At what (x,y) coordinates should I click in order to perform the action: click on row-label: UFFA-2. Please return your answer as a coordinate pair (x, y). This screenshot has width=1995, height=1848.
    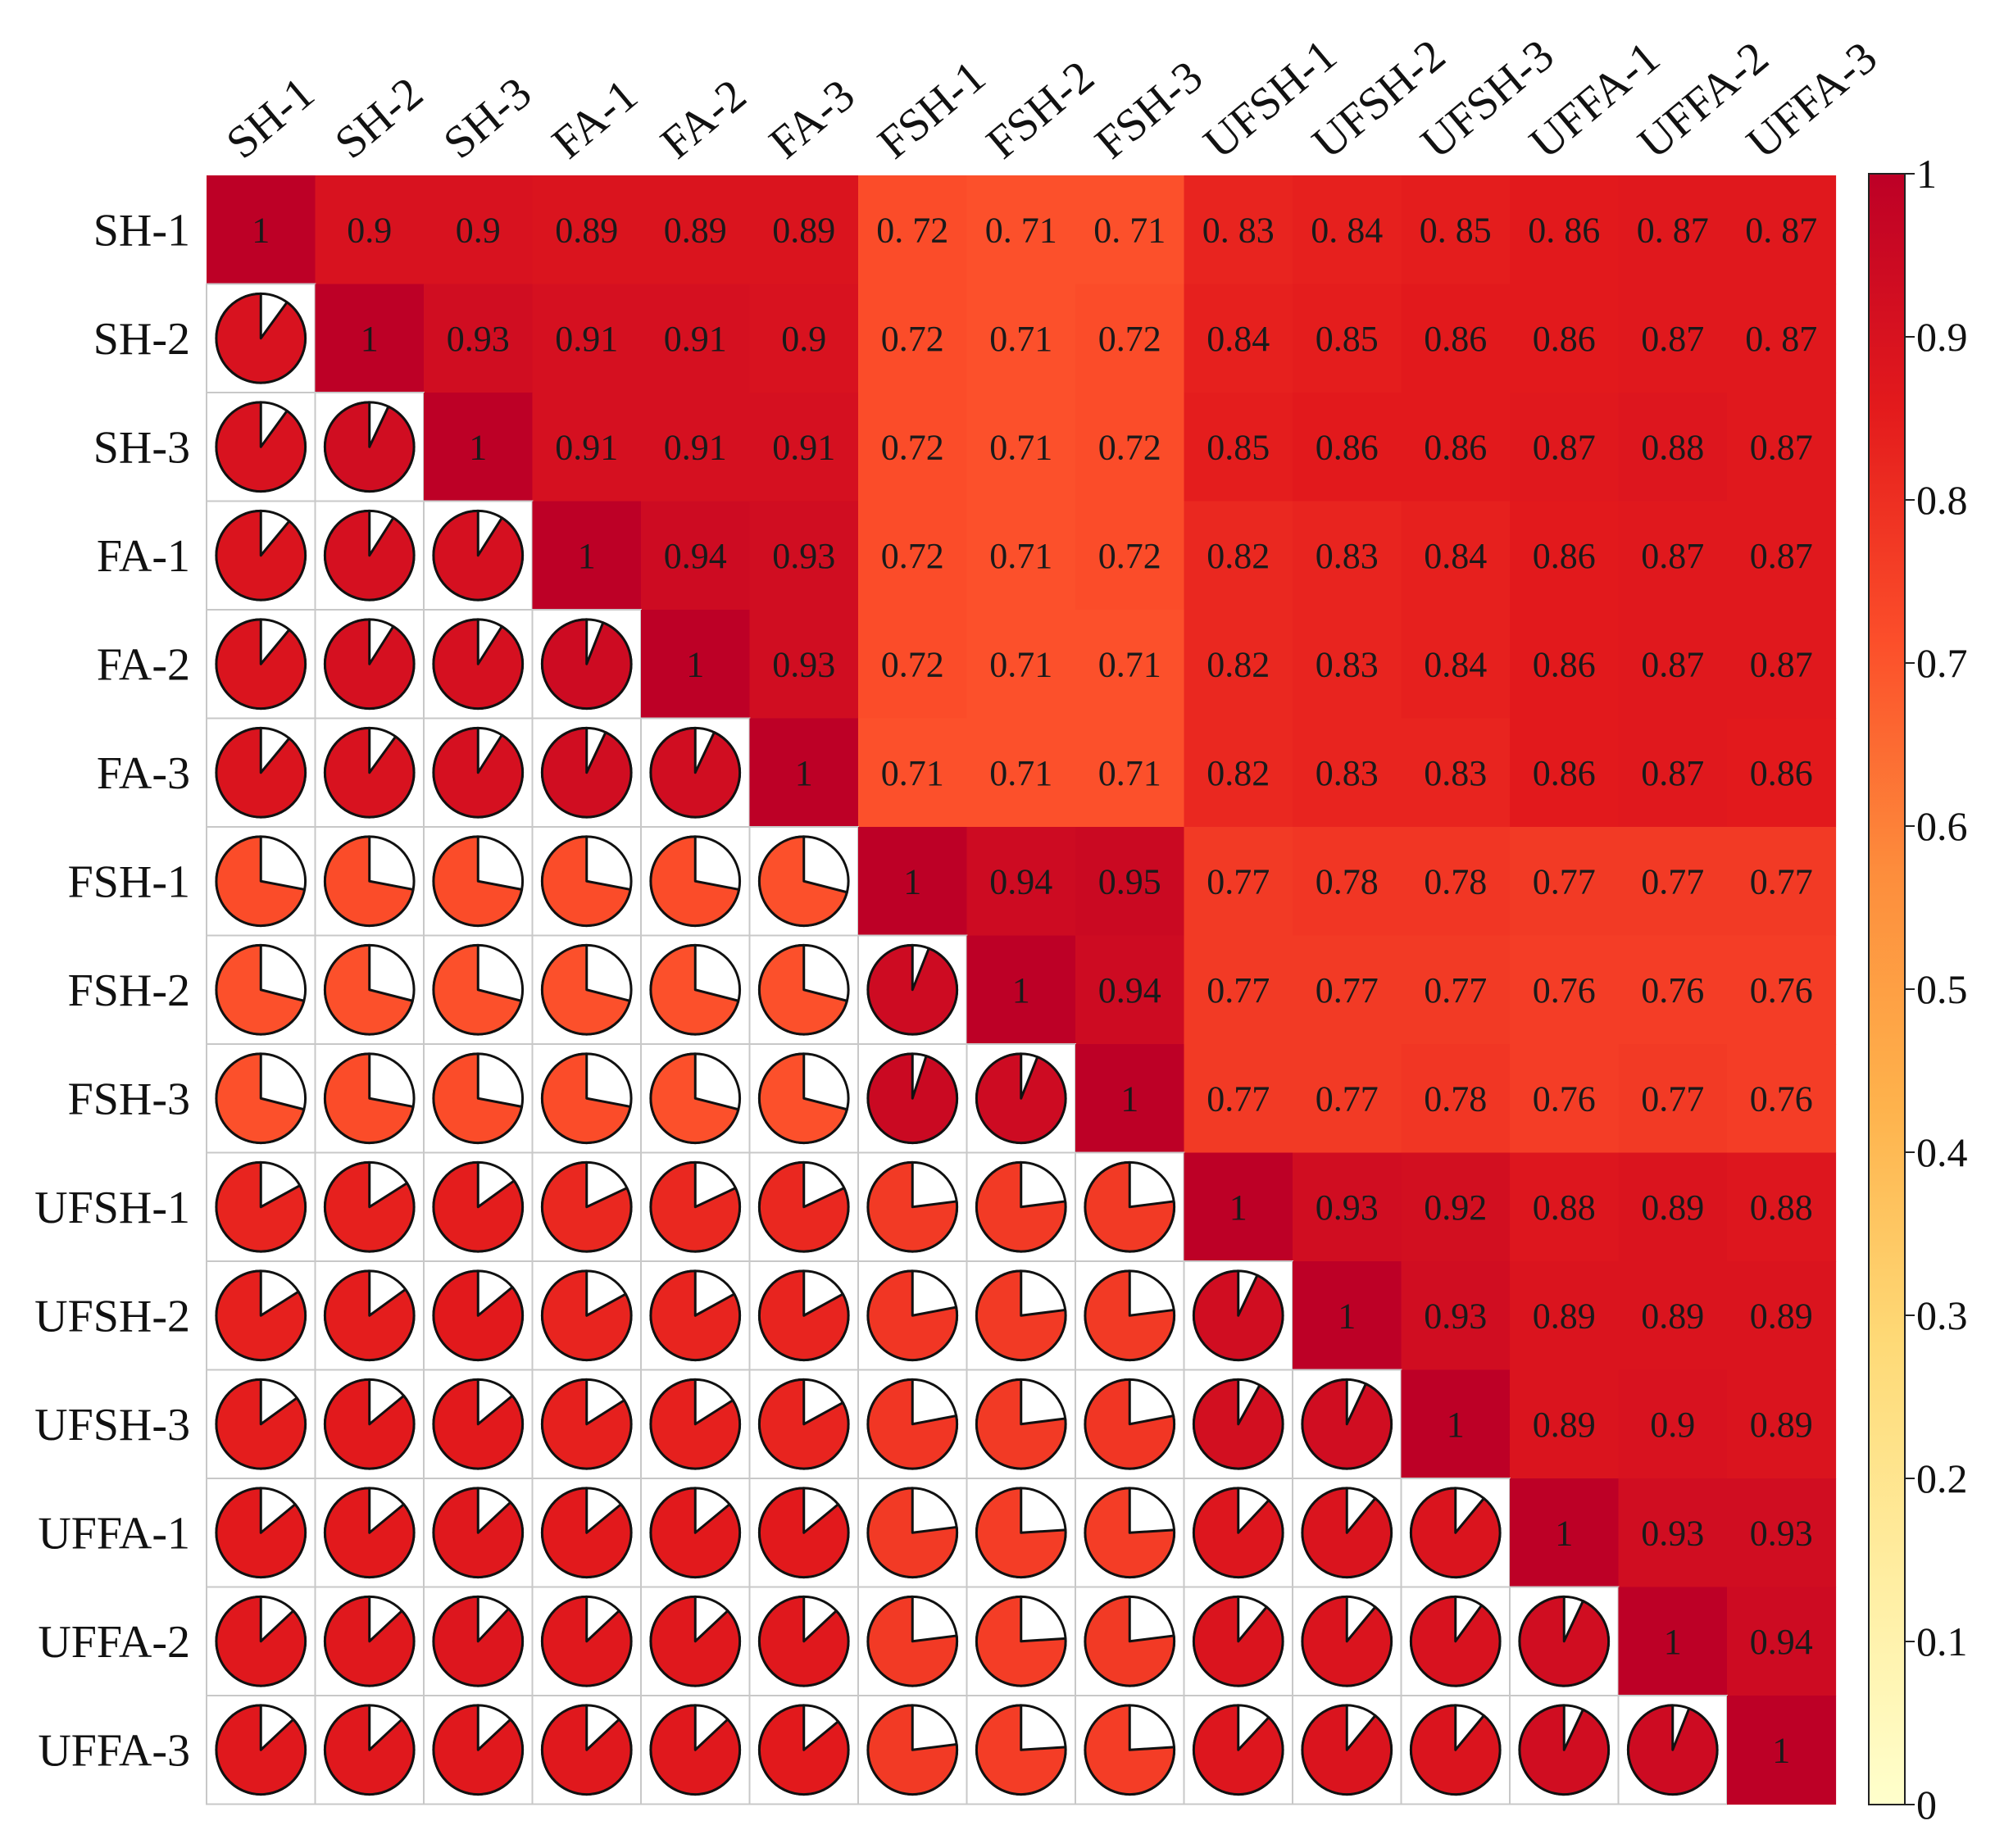
    Looking at the image, I should click on (114, 1642).